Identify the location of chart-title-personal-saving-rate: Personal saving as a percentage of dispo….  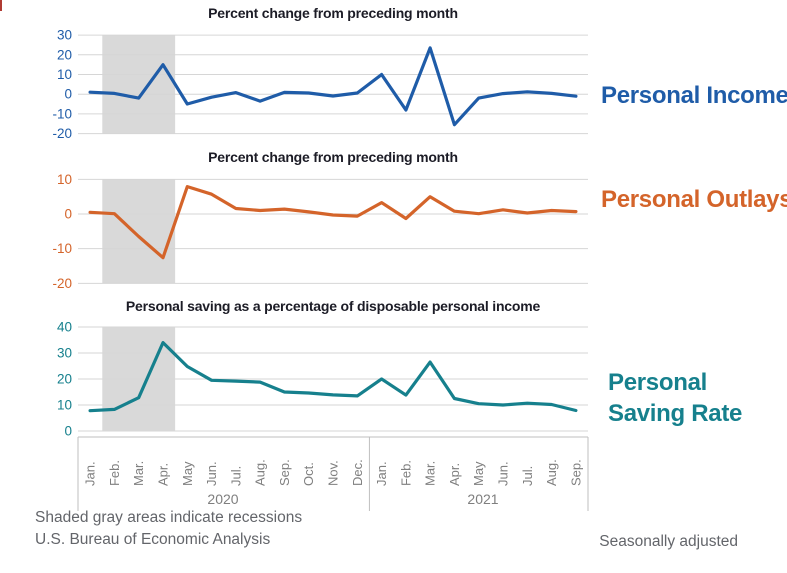
(333, 306).